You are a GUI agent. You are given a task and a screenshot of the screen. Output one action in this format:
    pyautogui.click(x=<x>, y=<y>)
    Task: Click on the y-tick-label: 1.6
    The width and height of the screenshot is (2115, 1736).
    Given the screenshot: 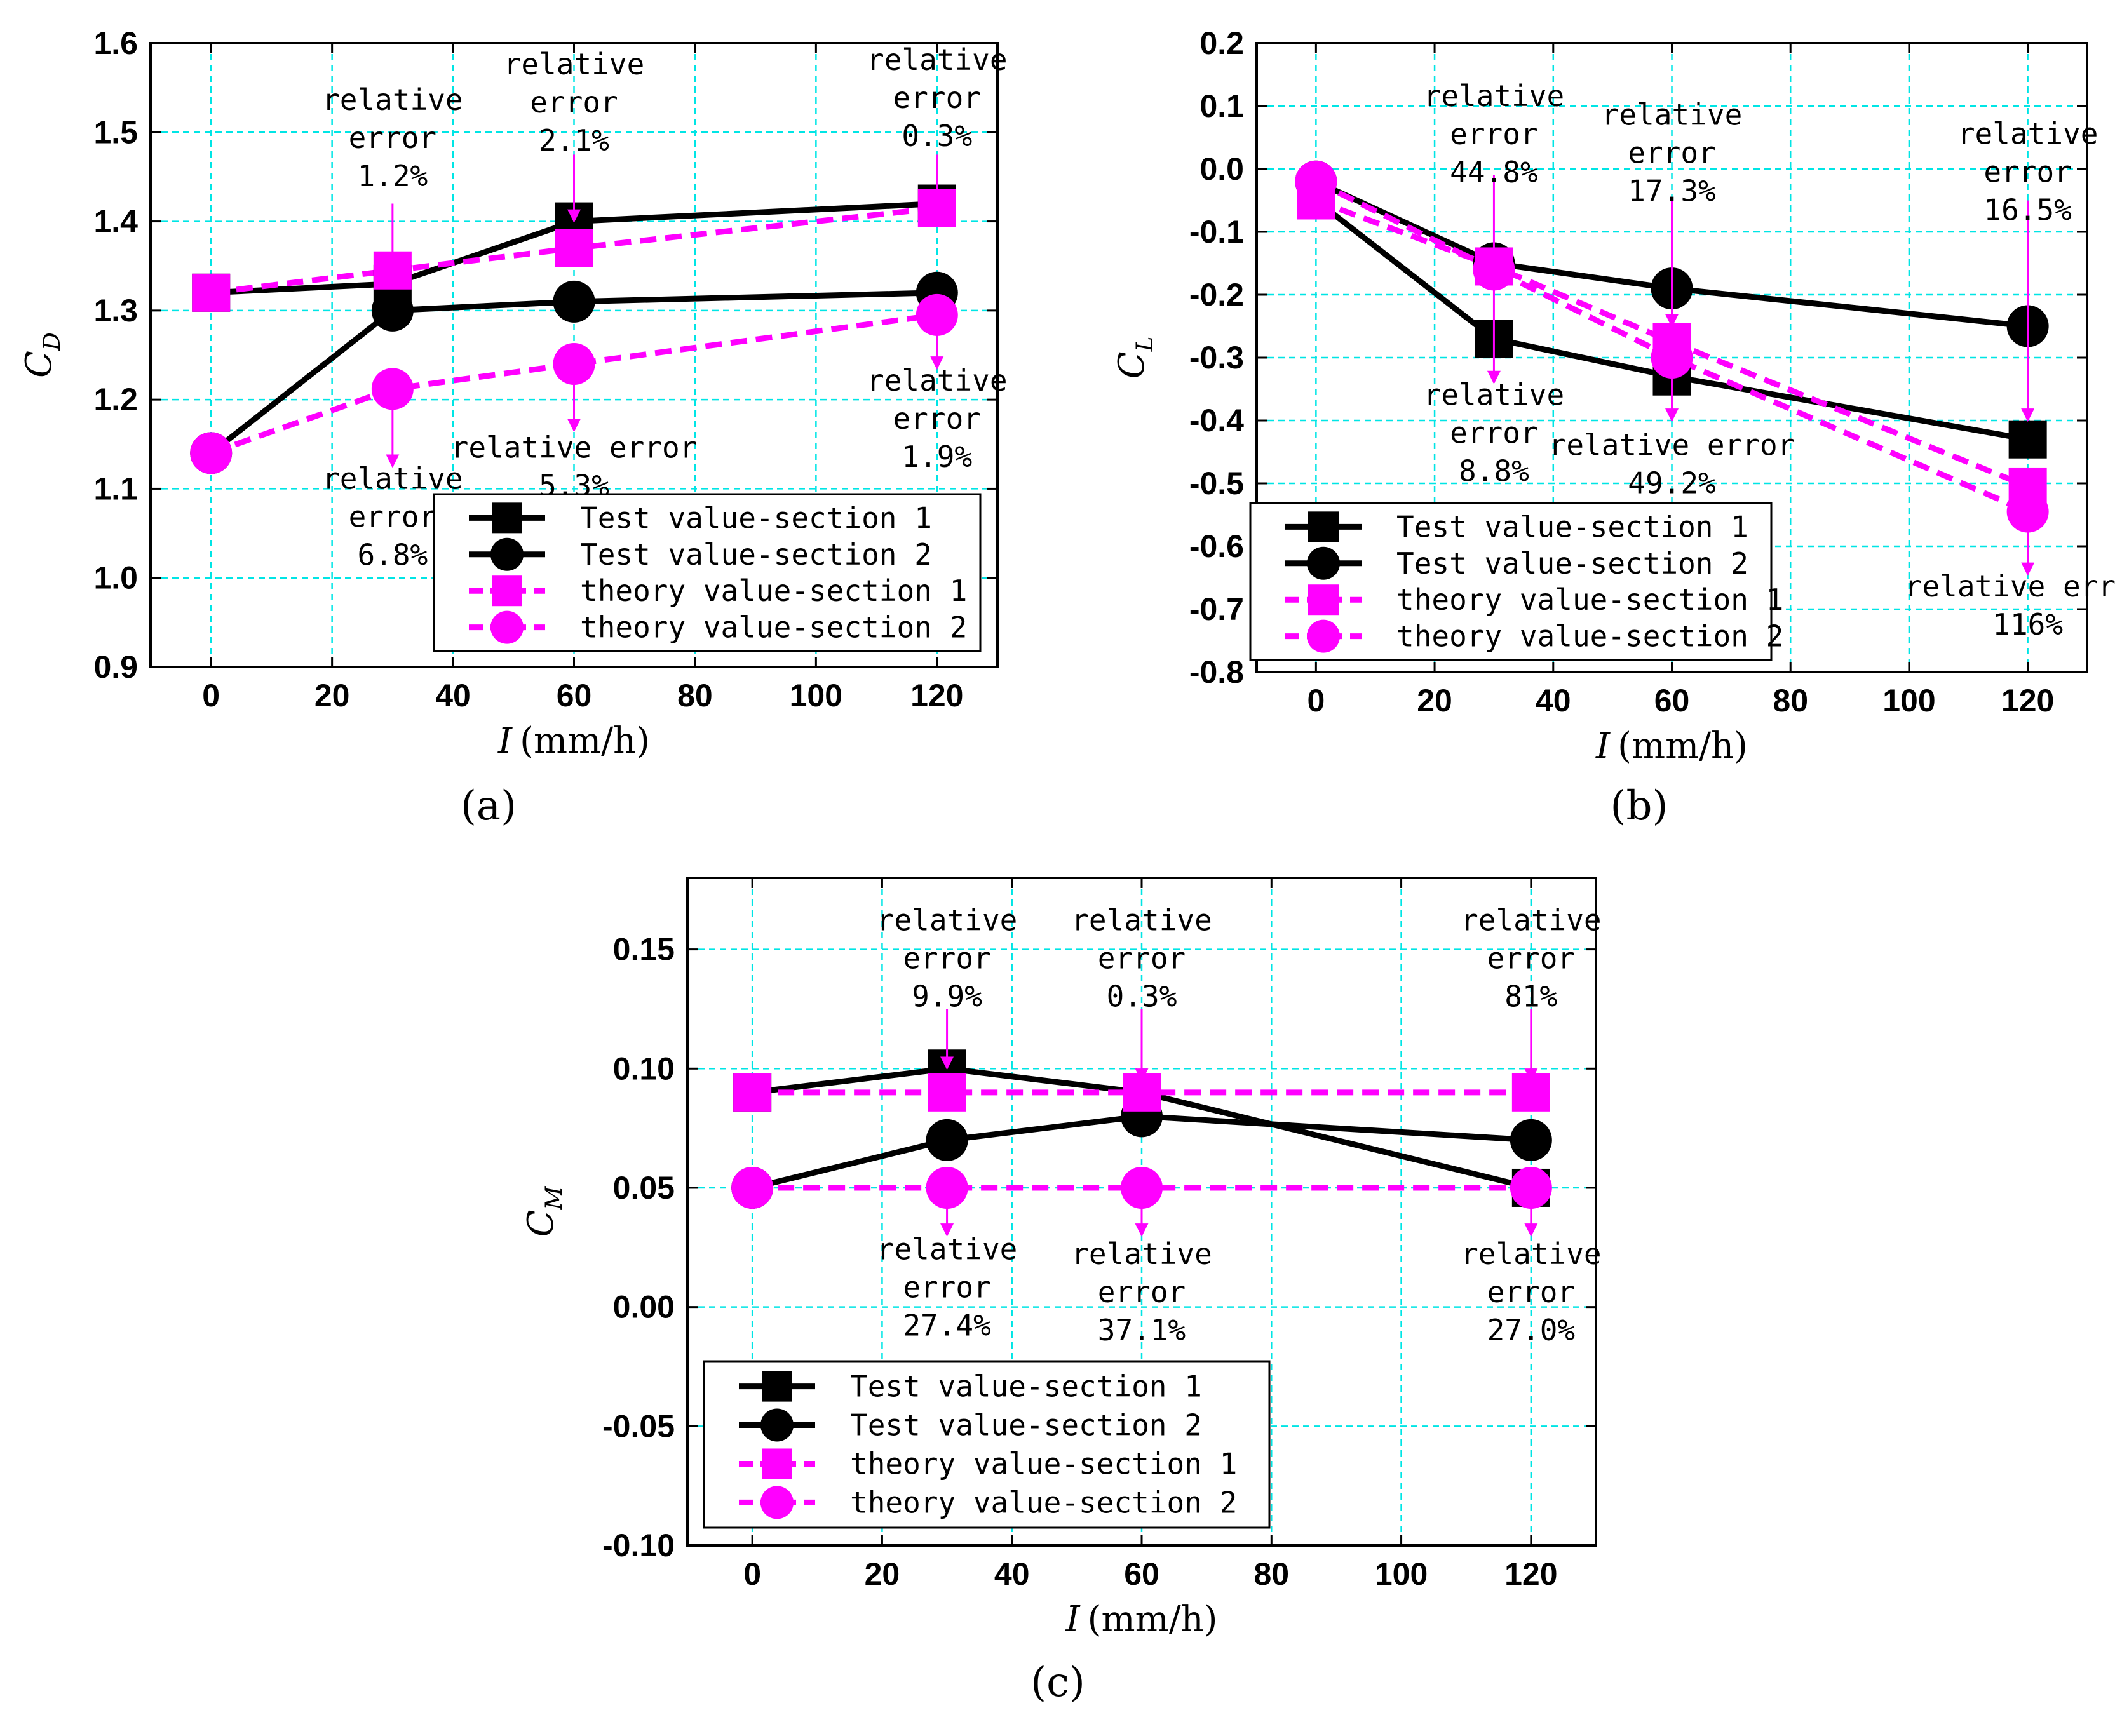 What is the action you would take?
    pyautogui.click(x=116, y=43)
    